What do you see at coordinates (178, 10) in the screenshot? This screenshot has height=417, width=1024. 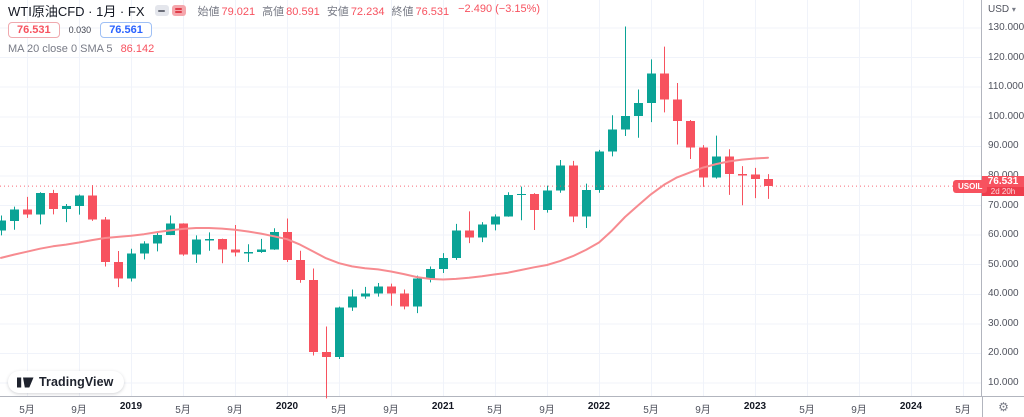 I see `quick-menu-icon` at bounding box center [178, 10].